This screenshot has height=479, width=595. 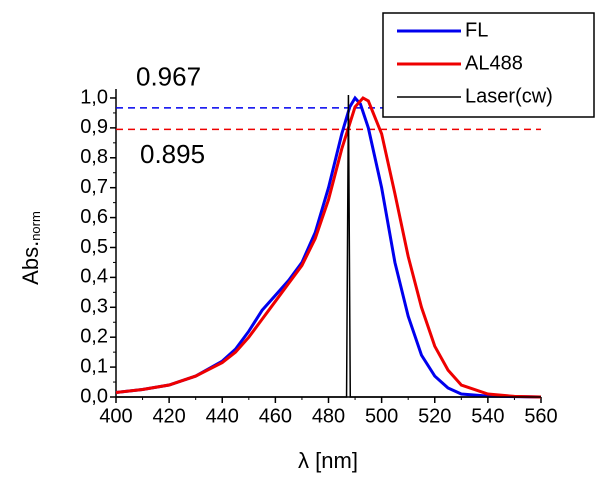 What do you see at coordinates (94, 187) in the screenshot?
I see `y-tick-label: 0,7` at bounding box center [94, 187].